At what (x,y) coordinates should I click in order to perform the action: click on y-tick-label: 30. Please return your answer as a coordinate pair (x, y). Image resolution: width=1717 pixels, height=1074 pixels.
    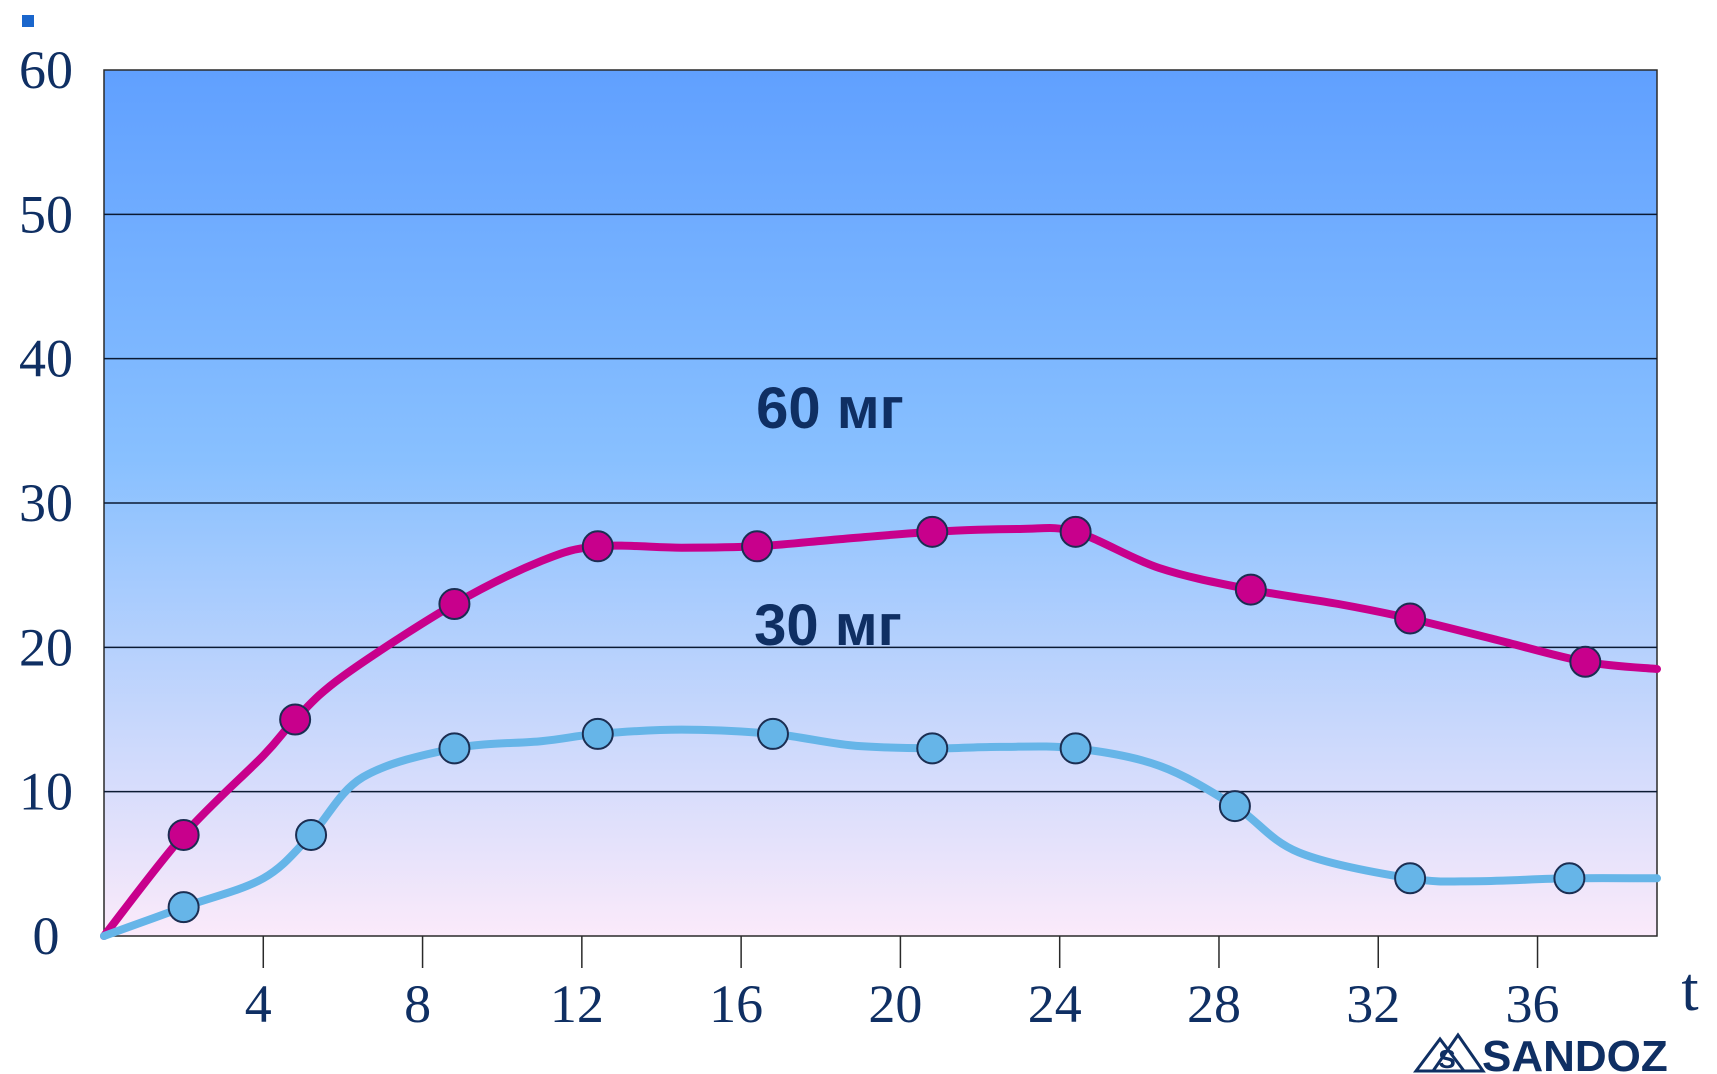
    Looking at the image, I should click on (46, 503).